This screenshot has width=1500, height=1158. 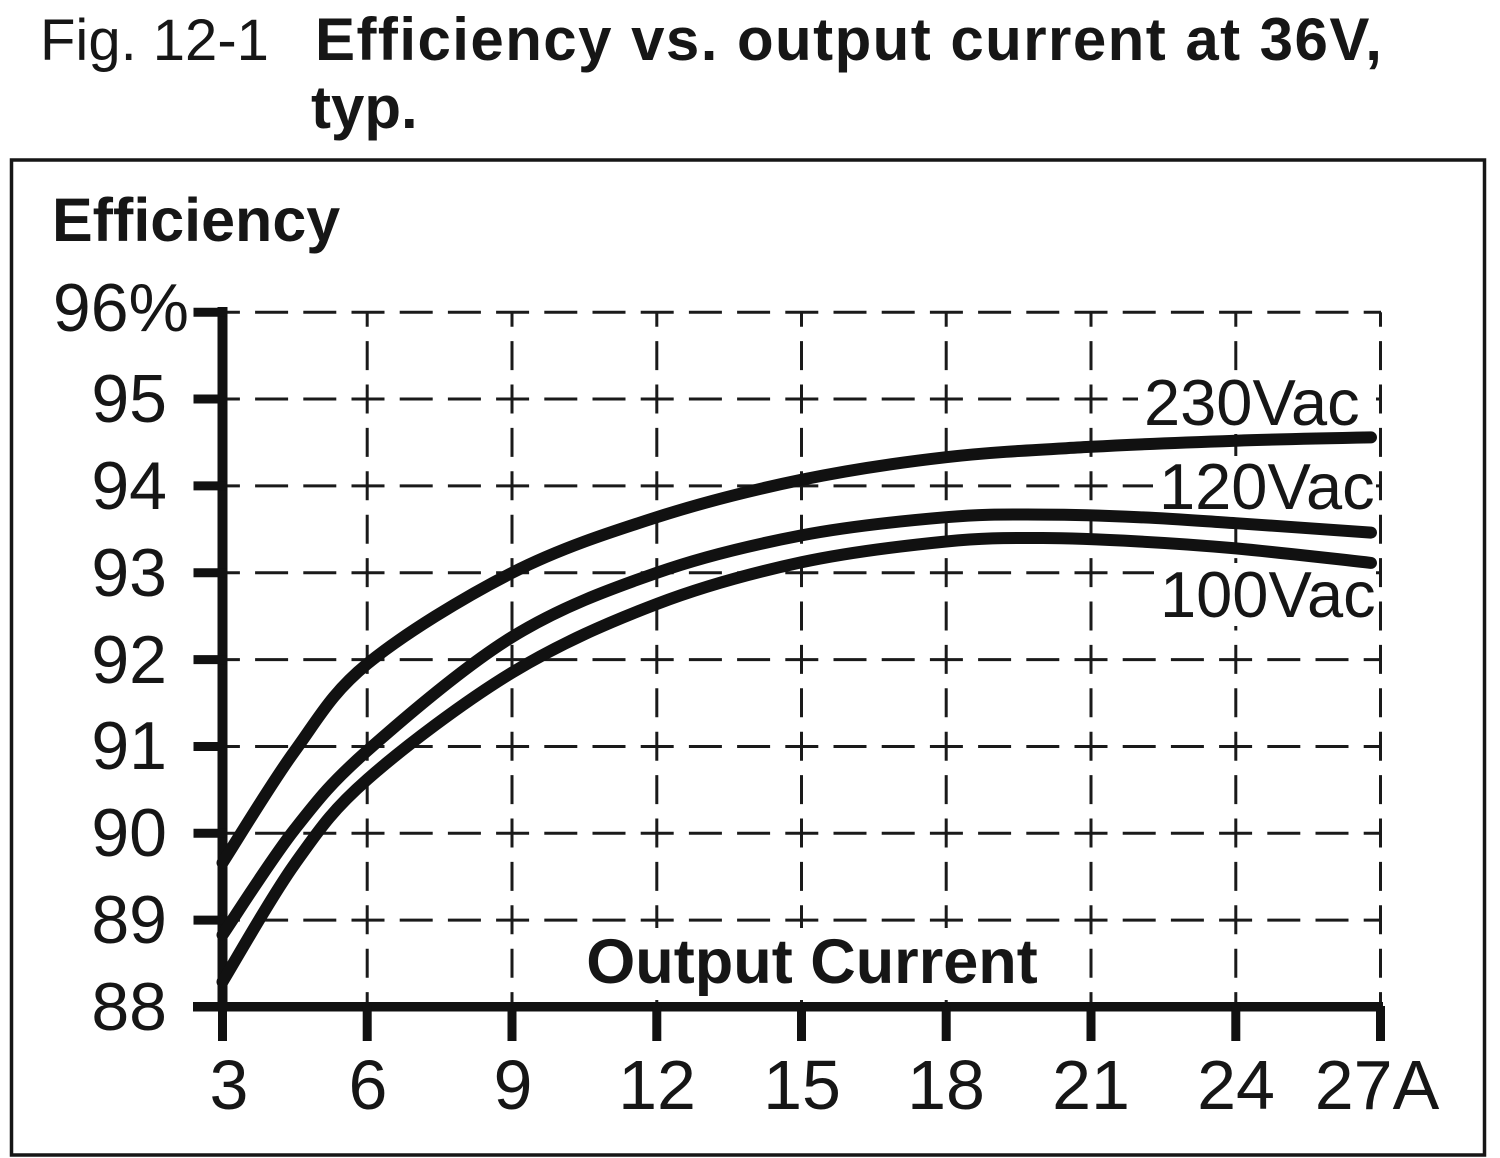 What do you see at coordinates (1252, 402) in the screenshot?
I see `svg-text: 230Vac` at bounding box center [1252, 402].